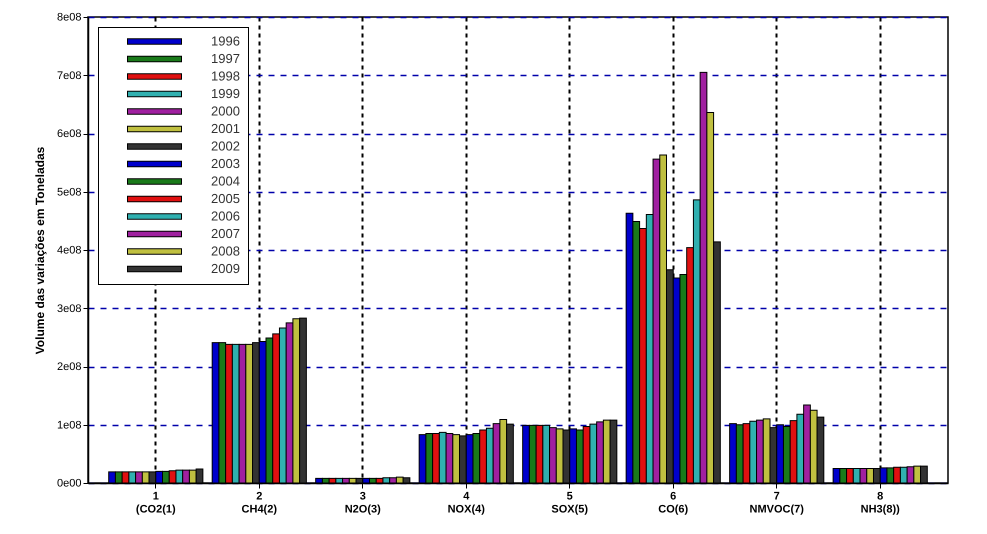 The width and height of the screenshot is (987, 534). Describe the element at coordinates (225, 181) in the screenshot. I see `legend-label: 2004` at that location.